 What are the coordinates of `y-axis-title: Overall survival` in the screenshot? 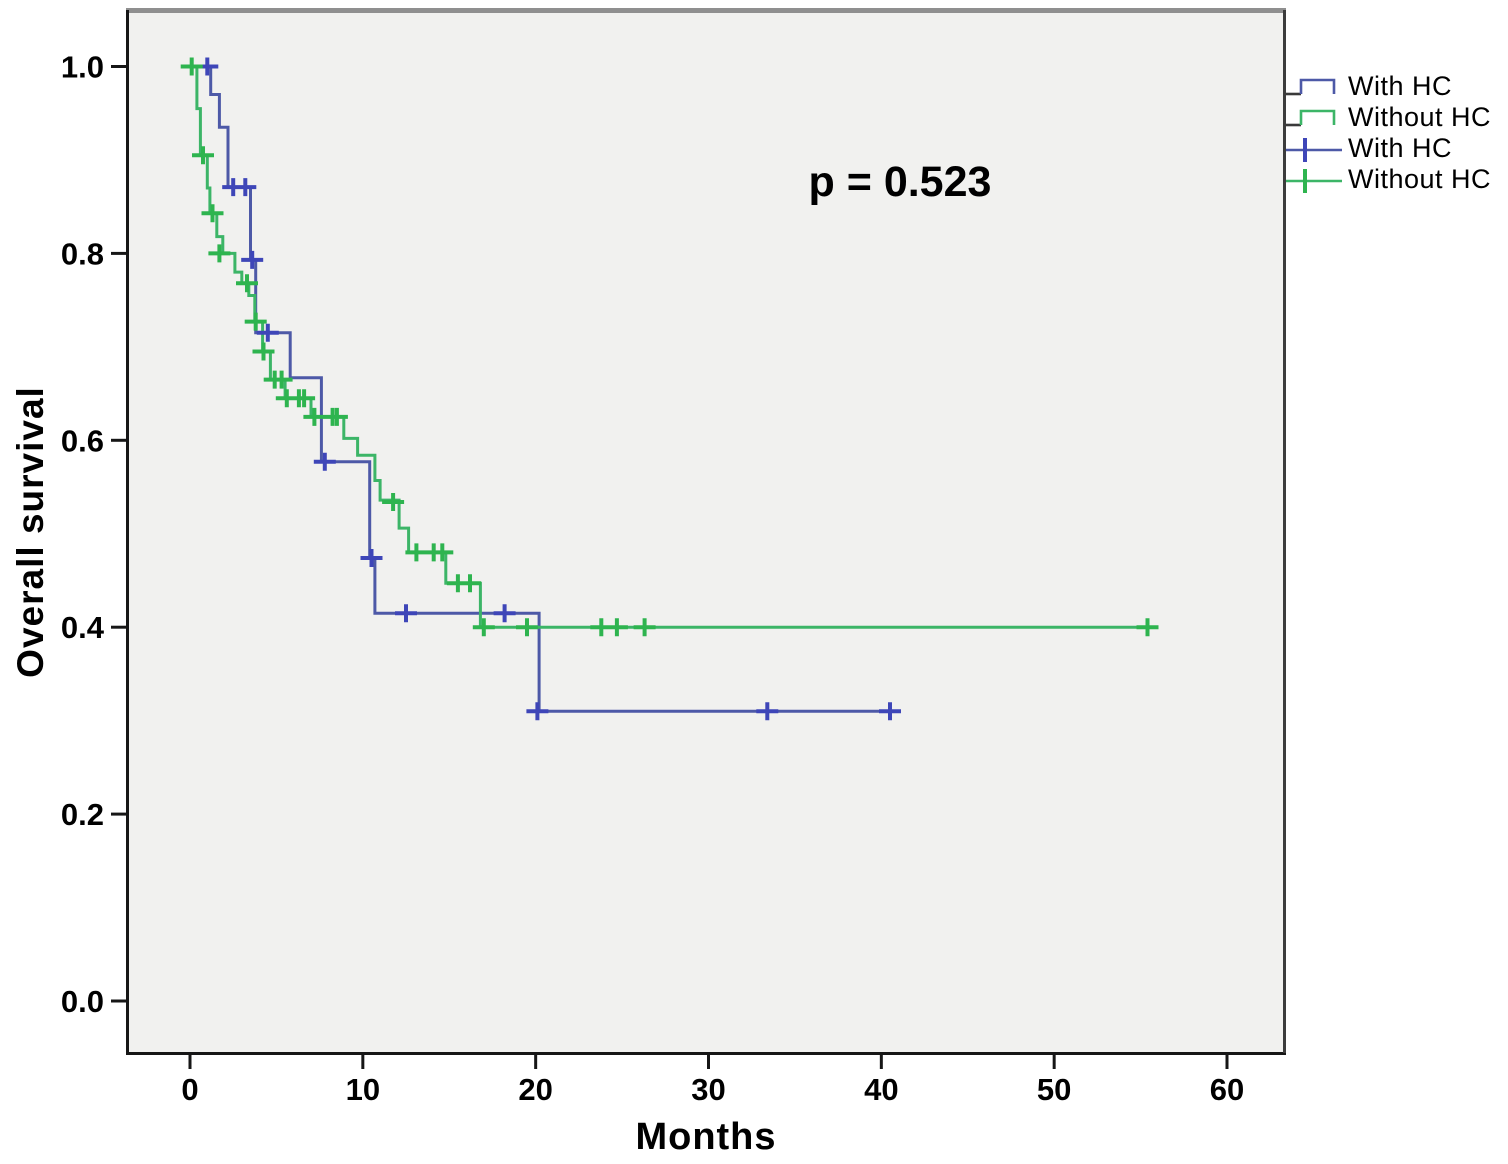 It's located at (31, 531).